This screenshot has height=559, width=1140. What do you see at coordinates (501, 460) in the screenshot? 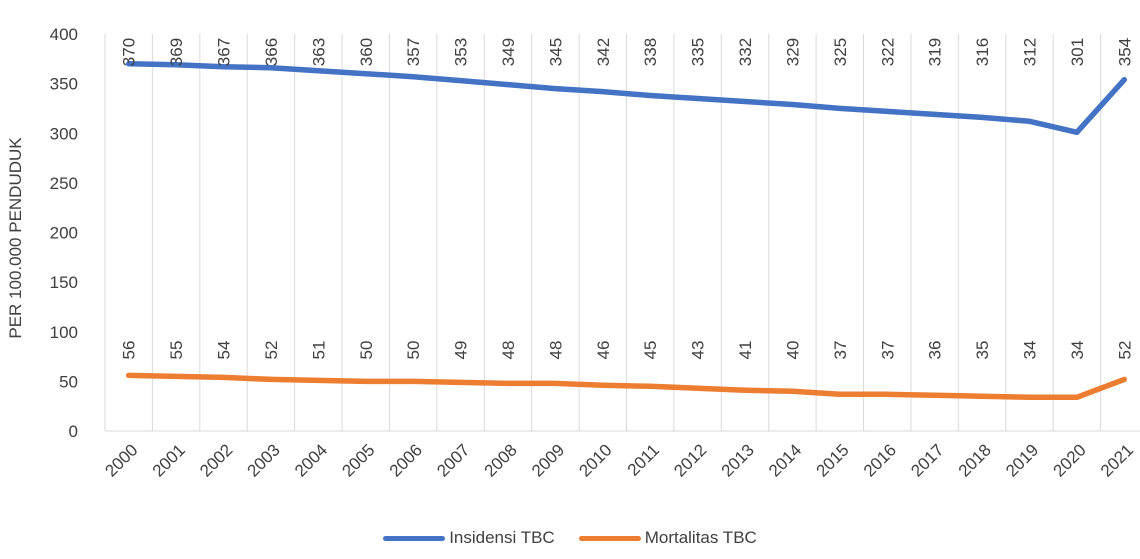
I see `x-tick-label: 2008` at bounding box center [501, 460].